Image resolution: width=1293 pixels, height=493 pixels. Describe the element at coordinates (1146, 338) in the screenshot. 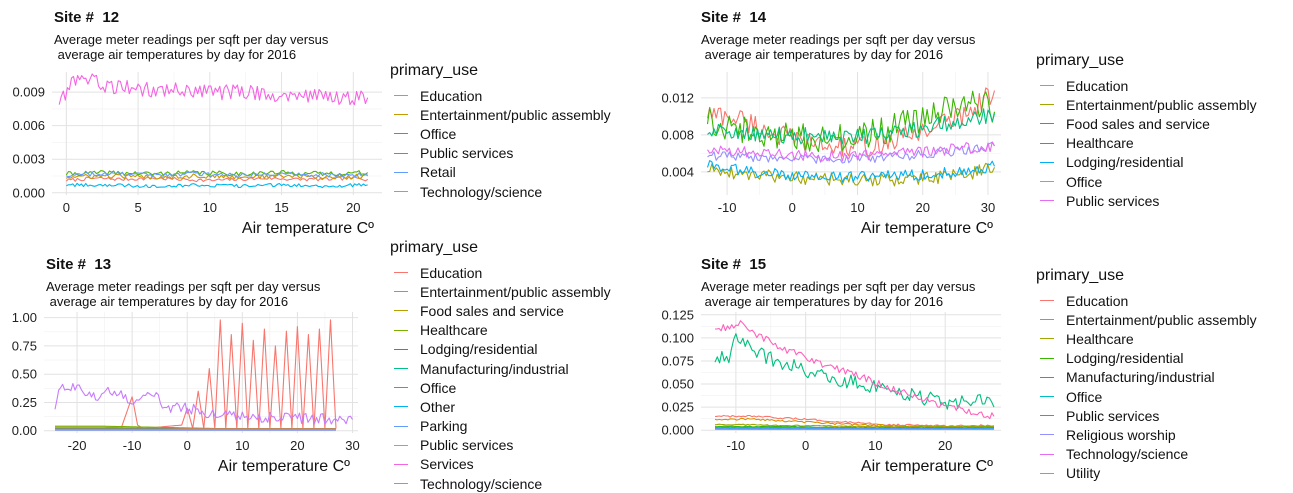

I see `legend-item: Healthcare` at that location.